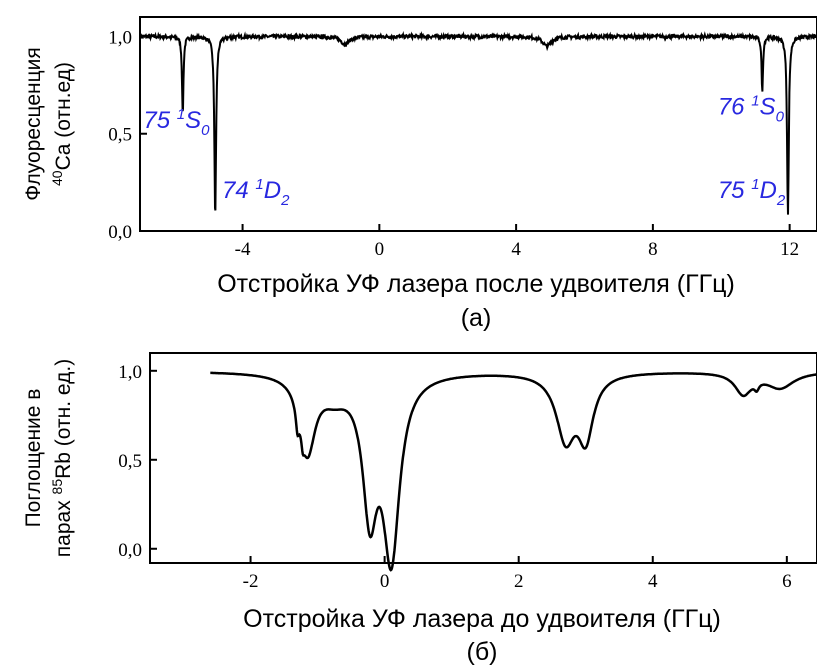 This screenshot has height=666, width=817. I want to click on panel-b-y-ticks: 0,0 0,5 1,0, so click(137, 461).